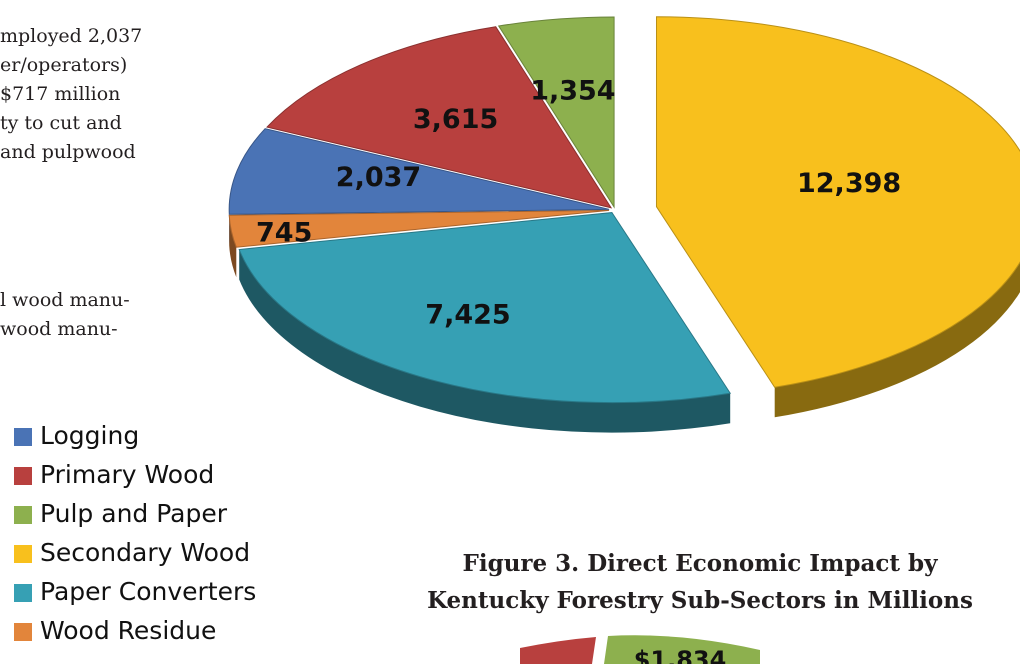 The image size is (1020, 664). I want to click on legend-swatch-pulp-and-paper, so click(23, 515).